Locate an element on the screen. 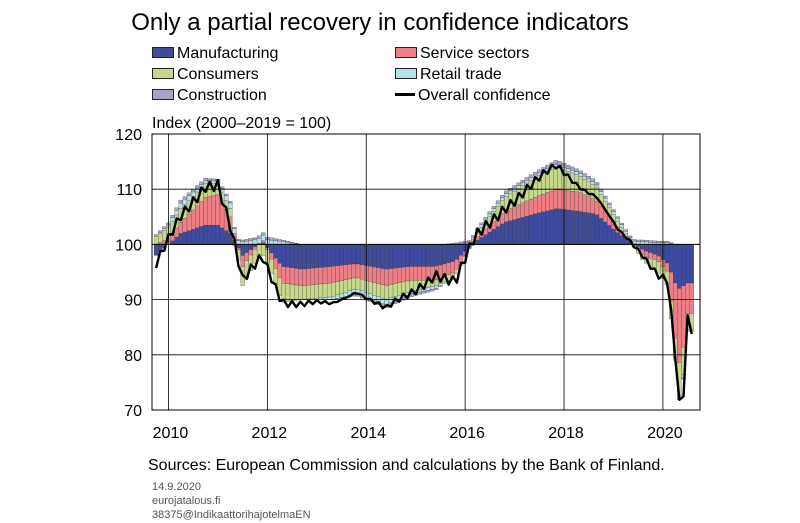  legend-label-construction: Construction is located at coordinates (222, 95).